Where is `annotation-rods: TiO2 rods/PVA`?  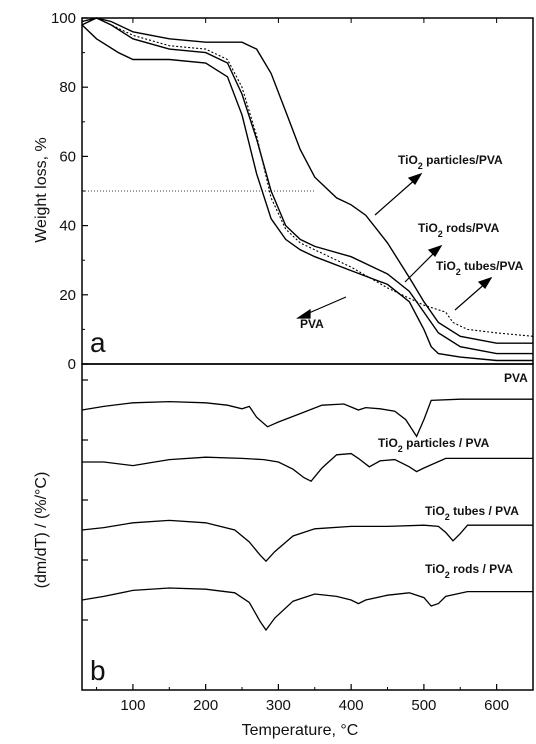
annotation-rods: TiO2 rods/PVA is located at coordinates (459, 230).